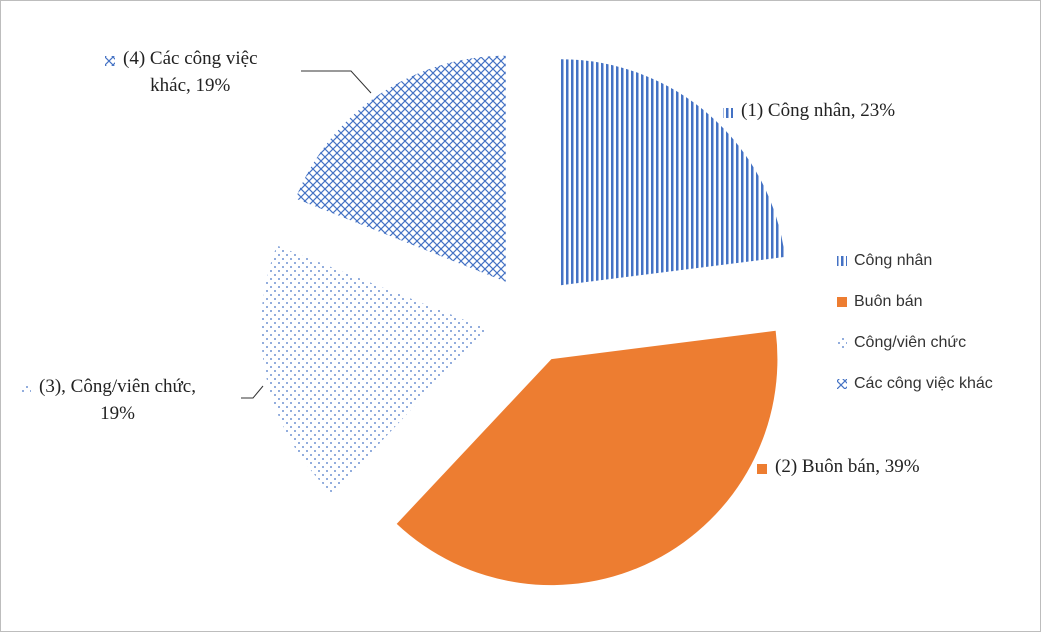 The width and height of the screenshot is (1041, 632). I want to click on legend-label: Các công việc khác, so click(923, 383).